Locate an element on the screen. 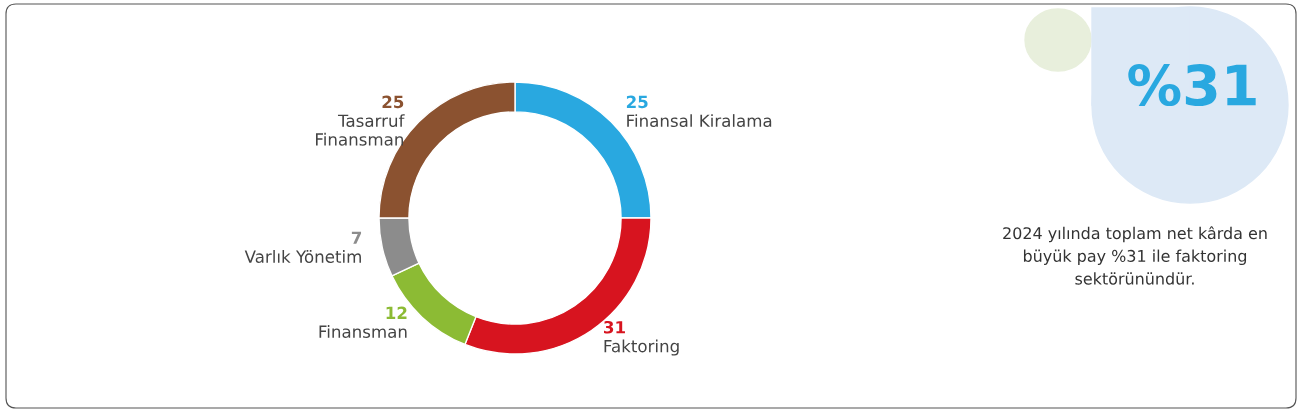 Image resolution: width=1303 pixels, height=412 pixels. data-label: 31 is located at coordinates (614, 327).